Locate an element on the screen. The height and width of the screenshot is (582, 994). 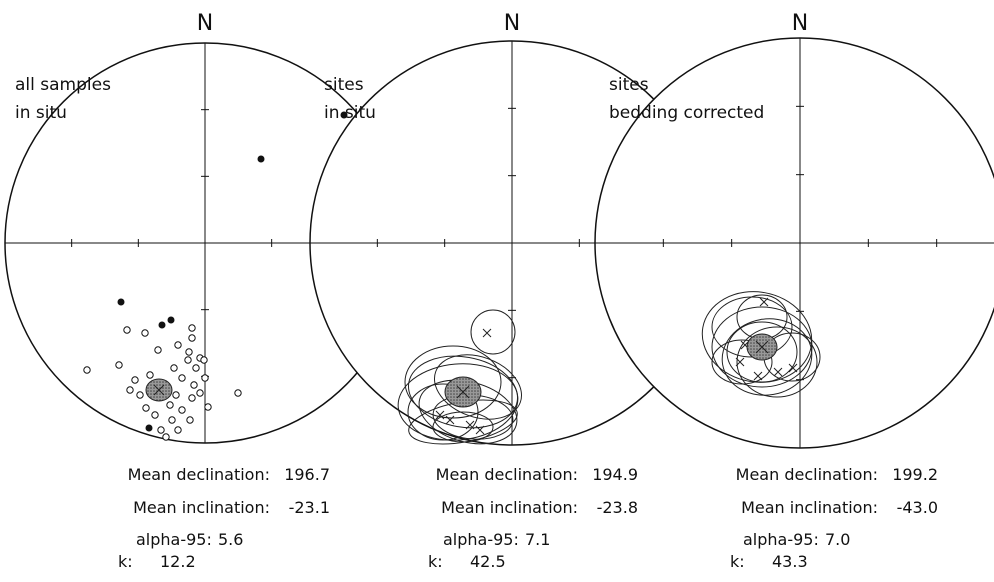
stat-value: 199.2 is located at coordinates (915, 474).